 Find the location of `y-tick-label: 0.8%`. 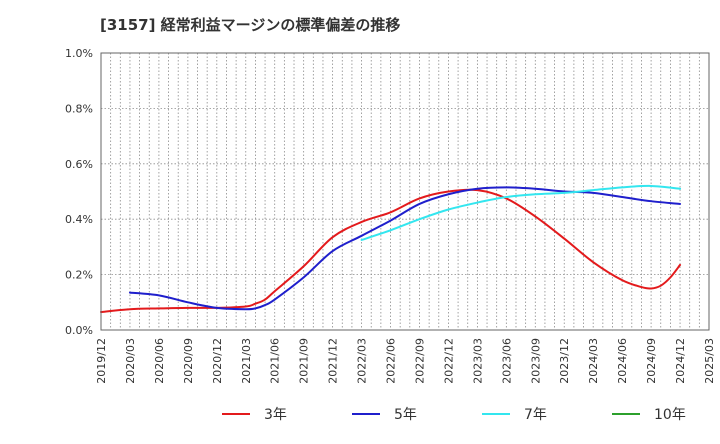

y-tick-label: 0.8% is located at coordinates (79, 108).